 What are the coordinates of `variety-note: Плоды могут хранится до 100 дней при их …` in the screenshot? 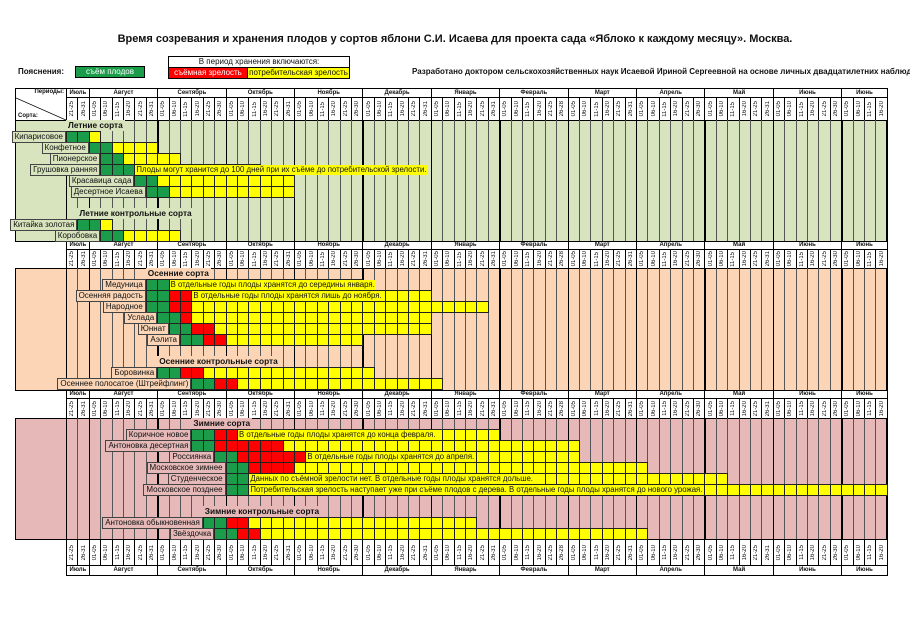 It's located at (281, 170).